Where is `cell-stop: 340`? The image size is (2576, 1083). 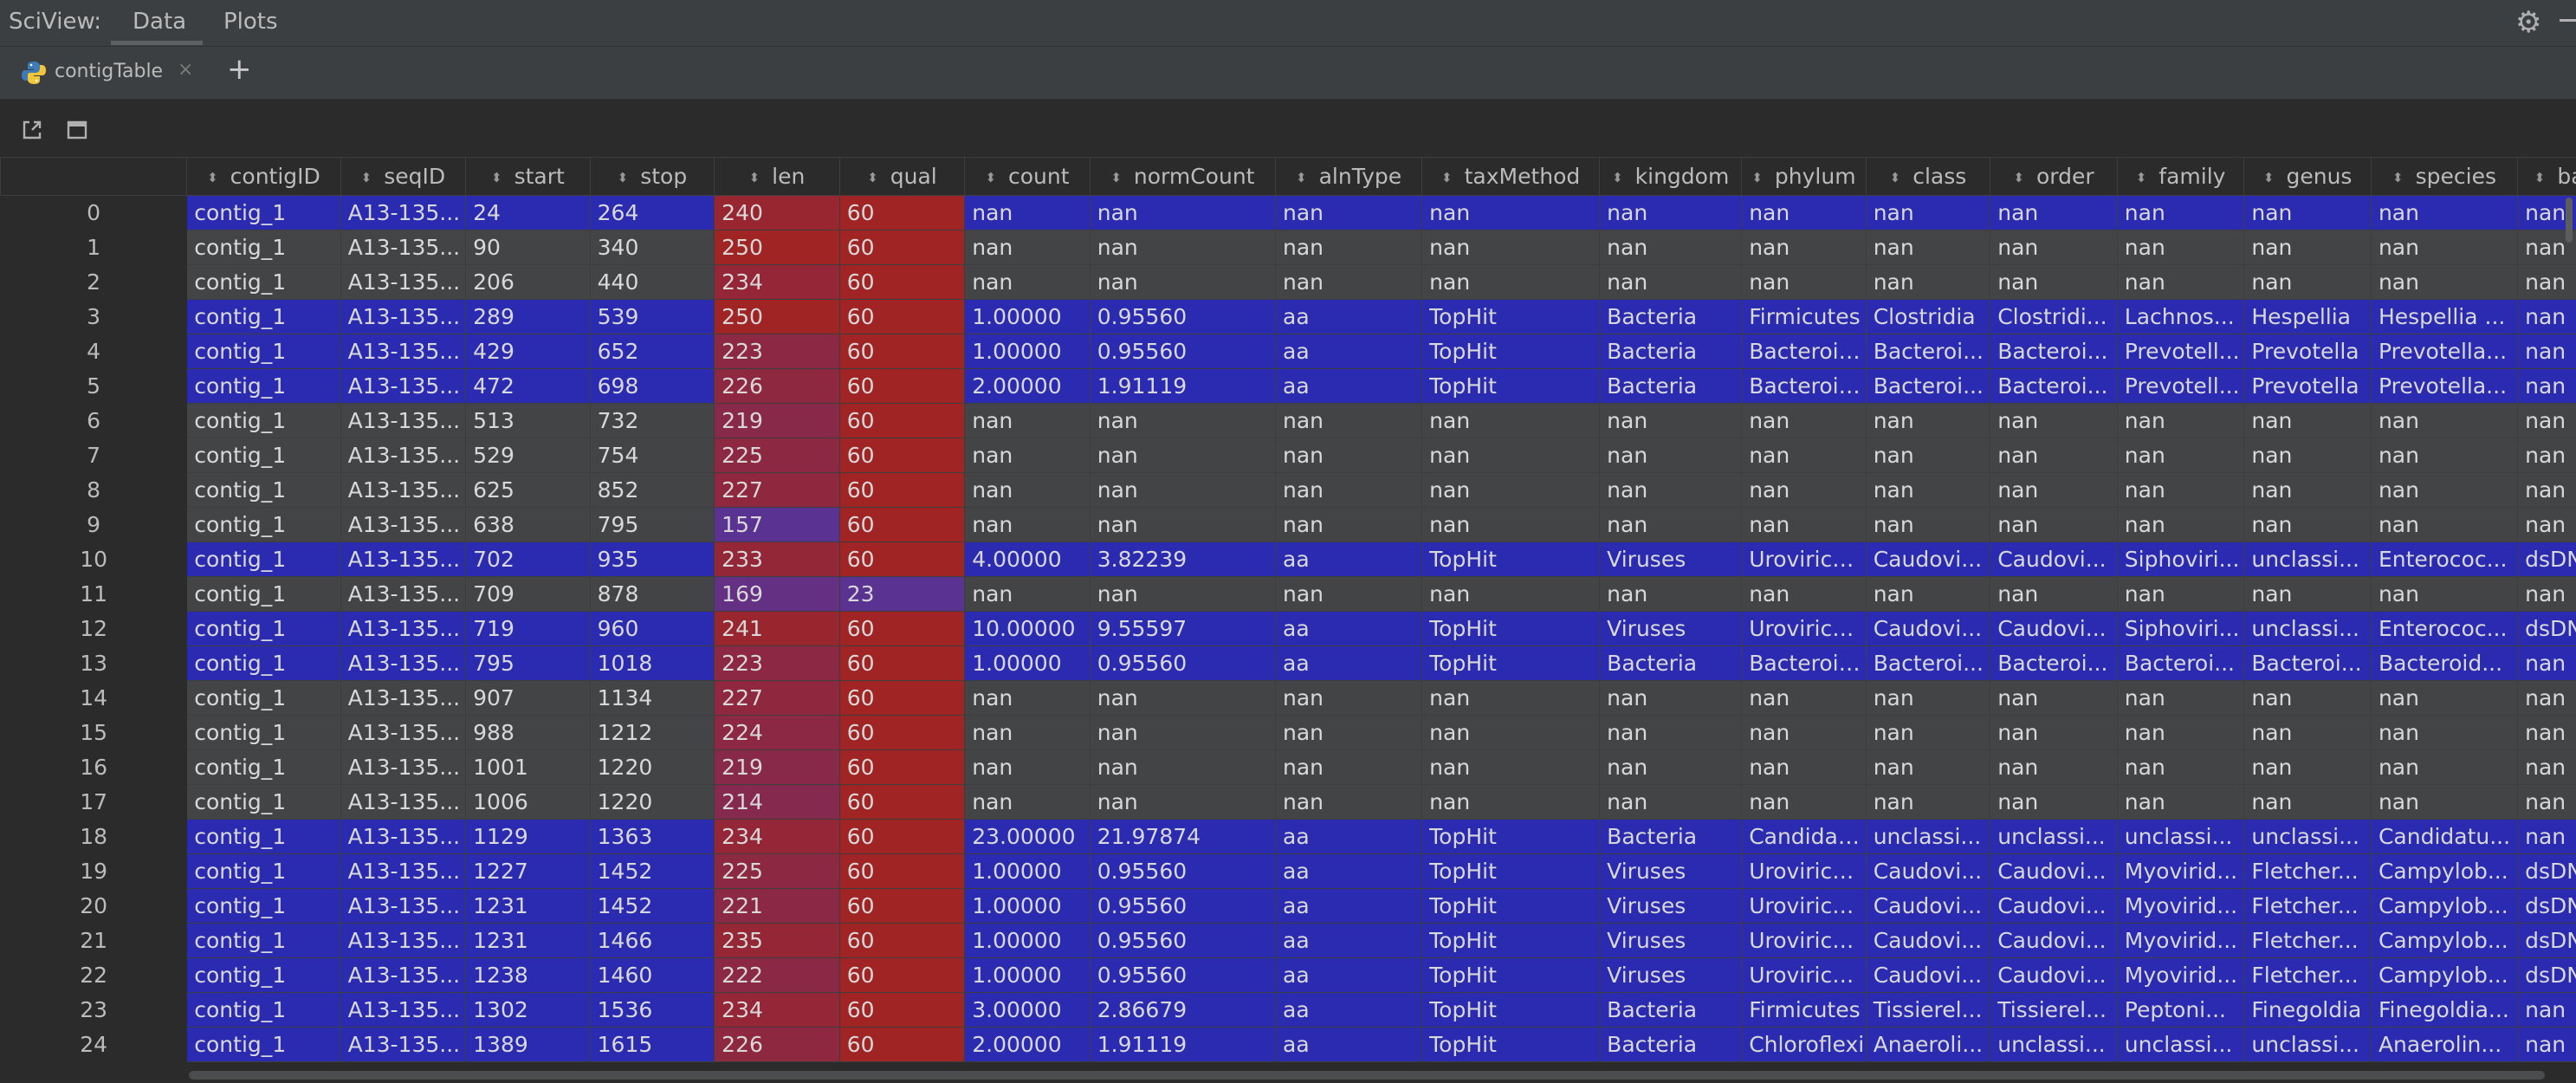
cell-stop: 340 is located at coordinates (652, 248).